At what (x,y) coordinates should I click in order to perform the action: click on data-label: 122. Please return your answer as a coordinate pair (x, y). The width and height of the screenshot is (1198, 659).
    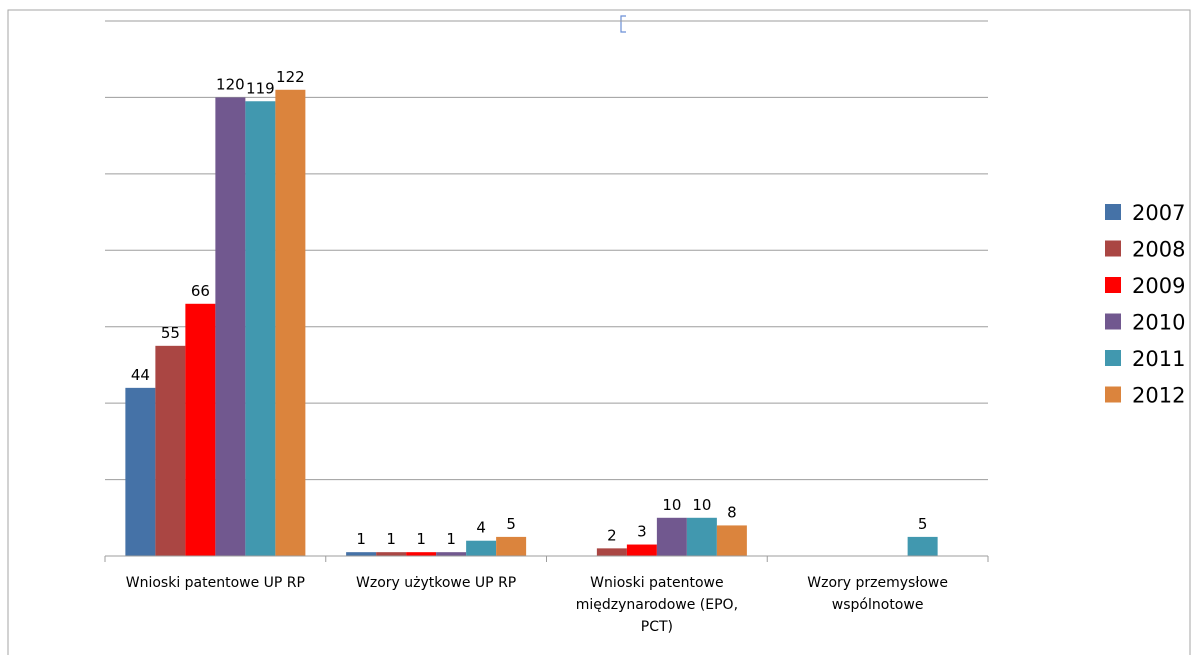
    Looking at the image, I should click on (290, 77).